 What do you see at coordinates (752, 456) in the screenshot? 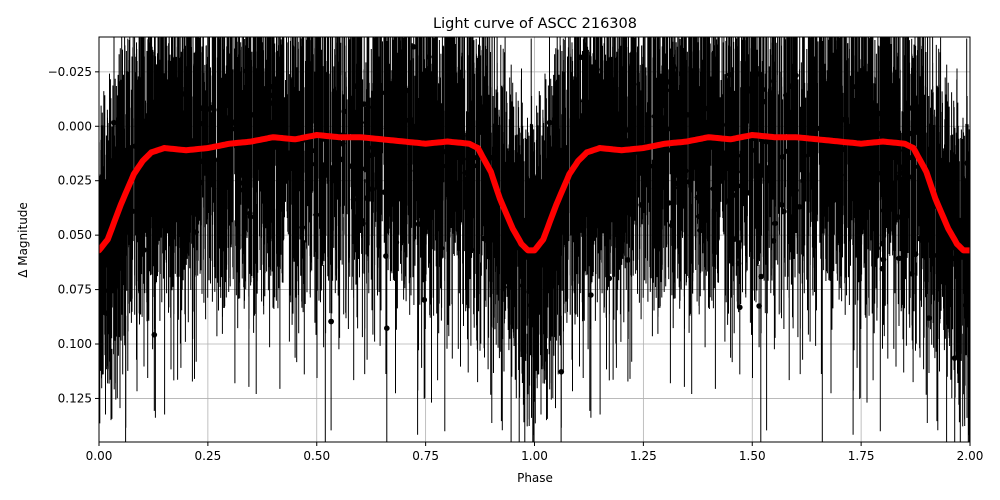
I see `x-tick-label: 1.50` at bounding box center [752, 456].